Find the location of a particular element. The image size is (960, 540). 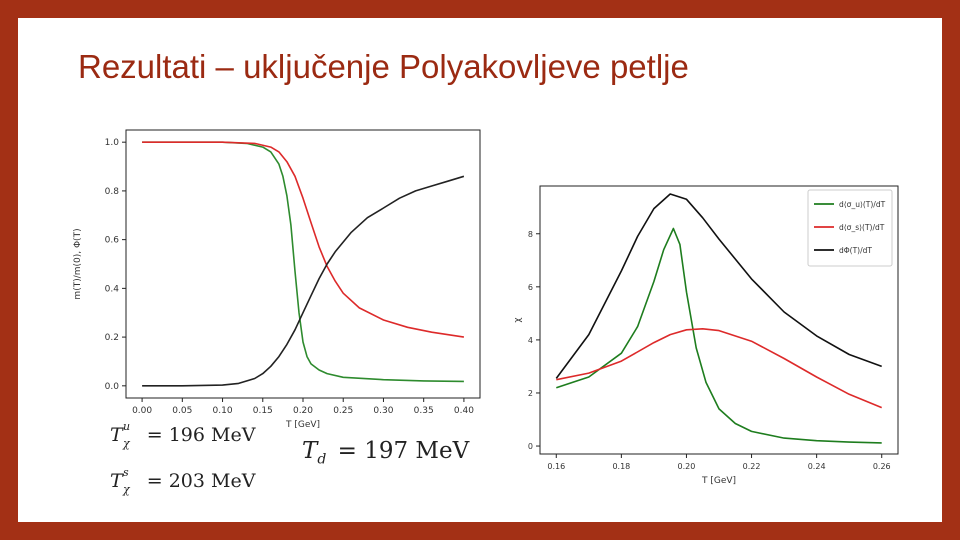

legend: d⟨σ_u⟩(T)/dT d⟨σ_s⟩(T)/dT dΦ(T)/dT is located at coordinates (850, 228).